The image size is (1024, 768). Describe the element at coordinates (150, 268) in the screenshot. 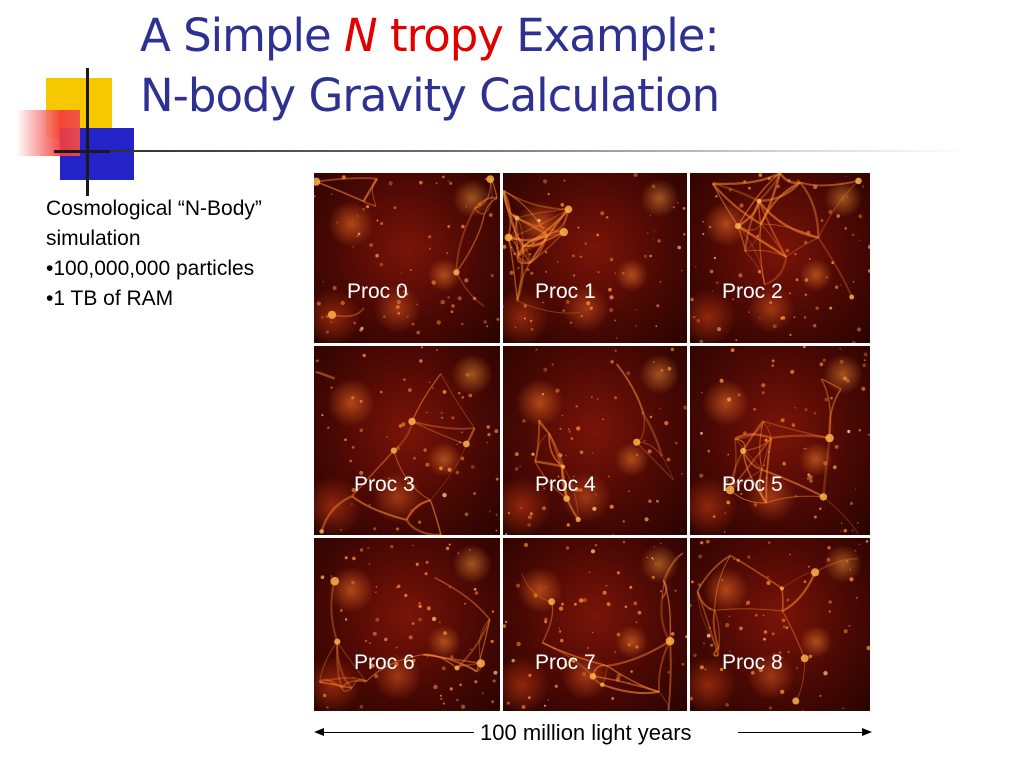

I see `bullet-particles: •100,000,000 particles` at that location.